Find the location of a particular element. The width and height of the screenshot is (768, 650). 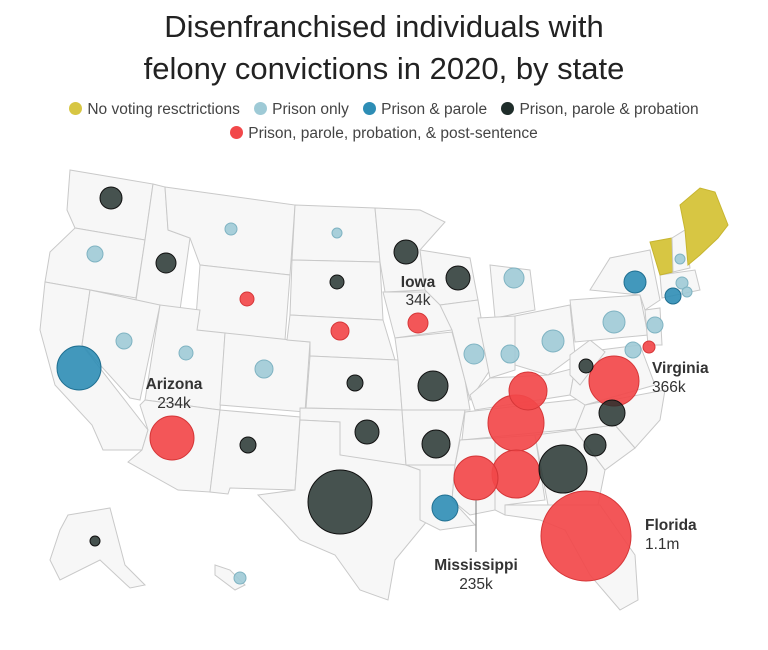

legend-item-probation: Prison, parole & probation is located at coordinates (600, 110).